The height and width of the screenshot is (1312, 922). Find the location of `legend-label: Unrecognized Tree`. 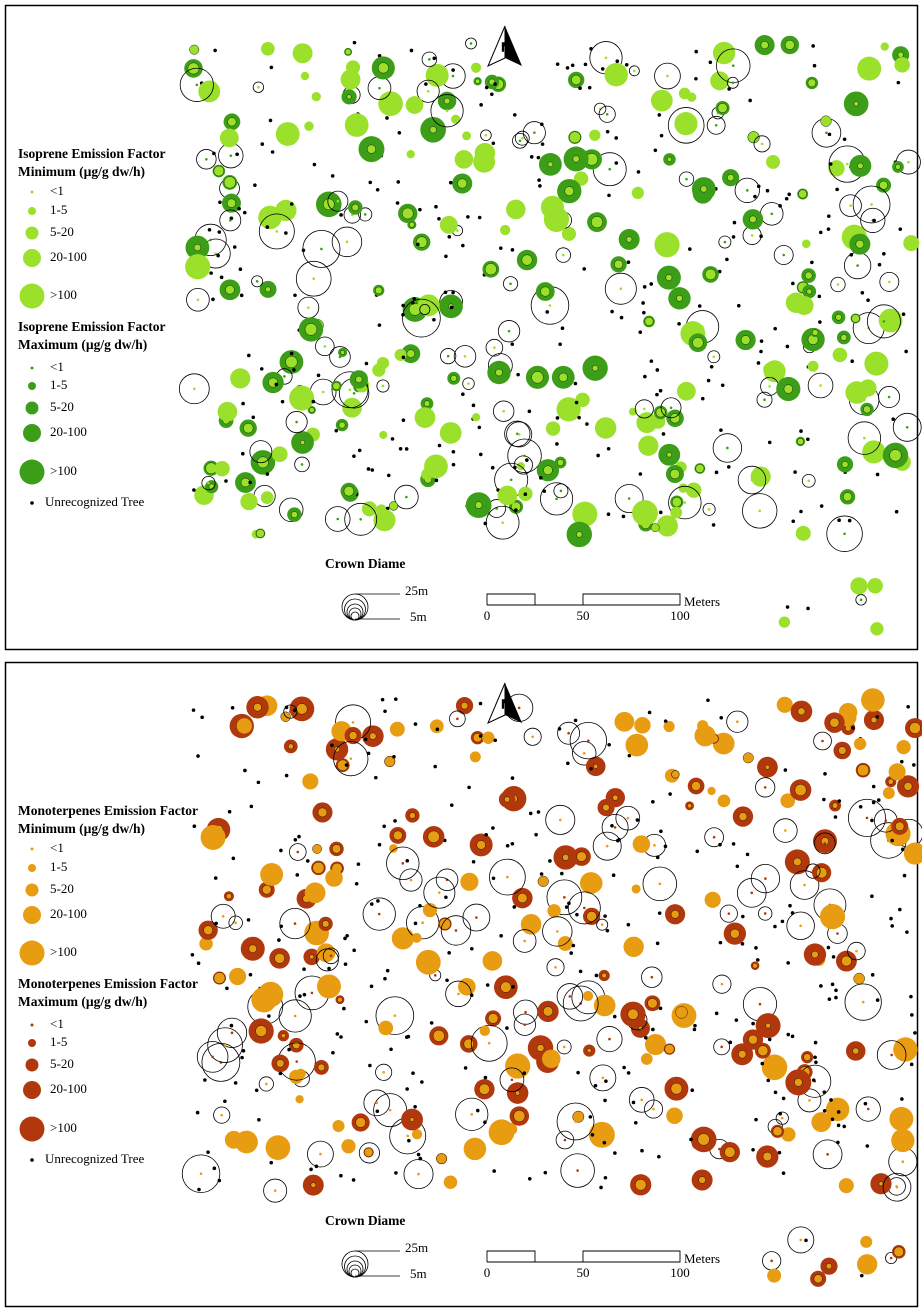

legend-label: Unrecognized Tree is located at coordinates (95, 1158).